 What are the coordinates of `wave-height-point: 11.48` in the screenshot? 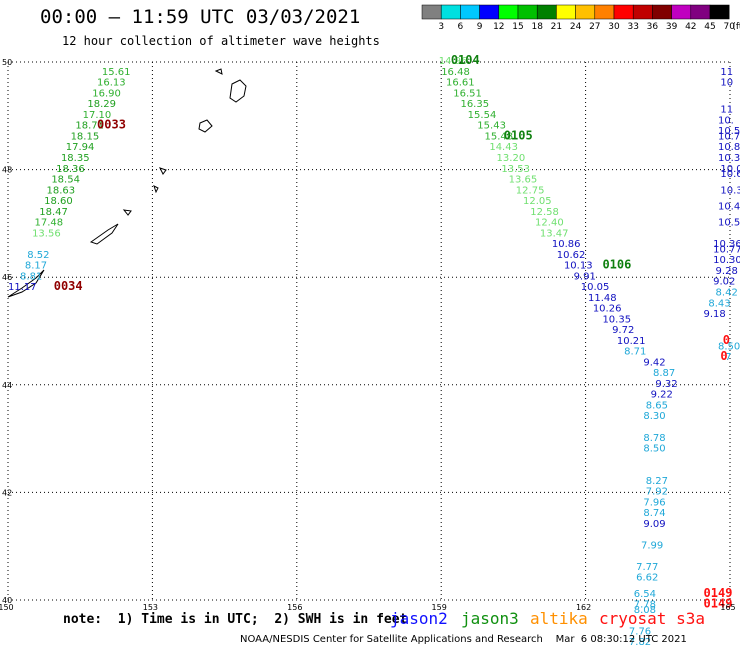 It's located at (602, 298).